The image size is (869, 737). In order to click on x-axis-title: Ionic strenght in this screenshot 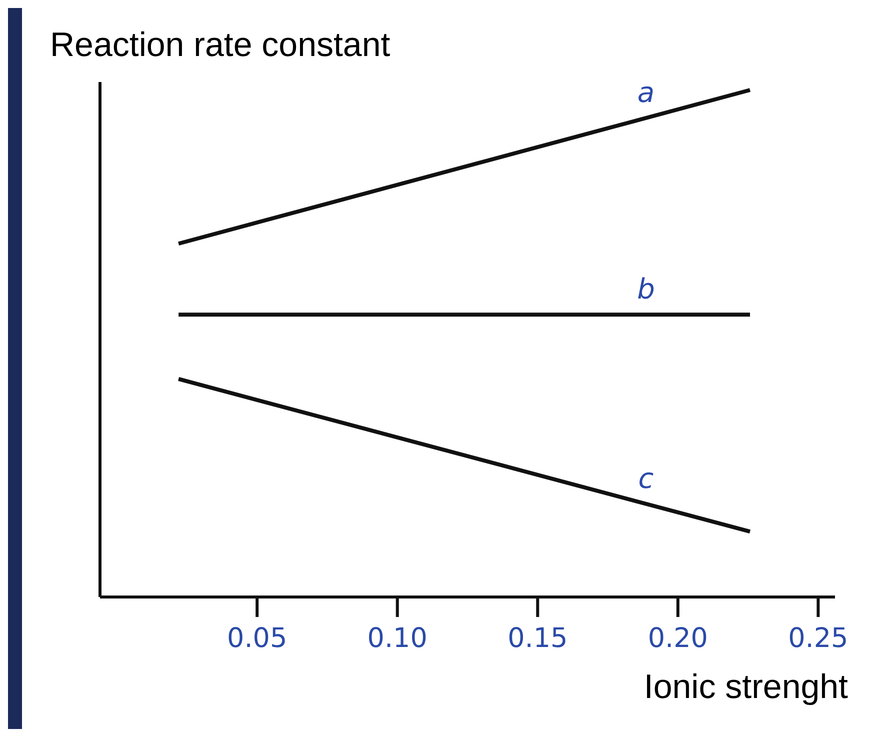, I will do `click(746, 687)`.